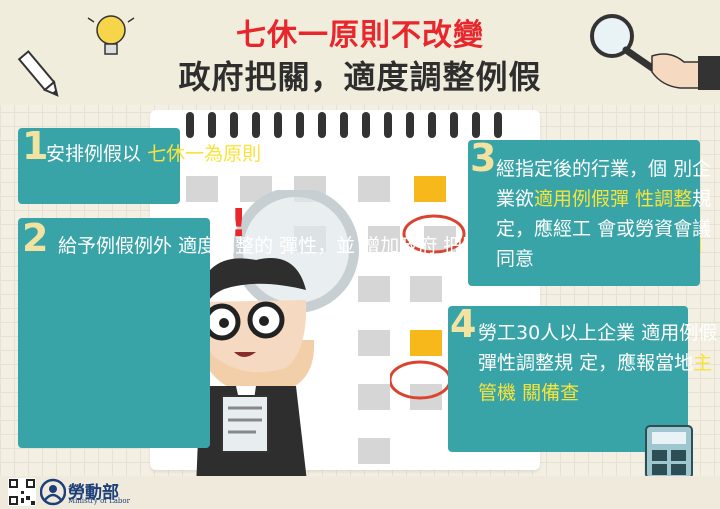 This screenshot has width=720, height=509. I want to click on panel-4-highlight: 關備查, so click(551, 393).